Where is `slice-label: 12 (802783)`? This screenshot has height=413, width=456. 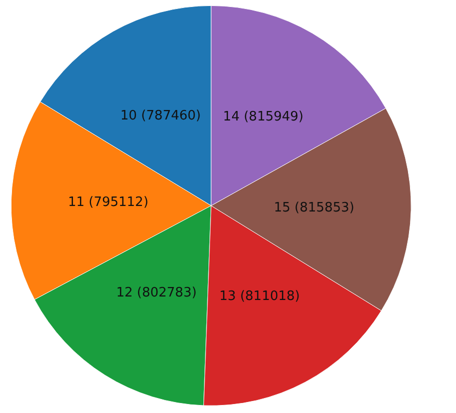 slice-label: 12 (802783) is located at coordinates (156, 292).